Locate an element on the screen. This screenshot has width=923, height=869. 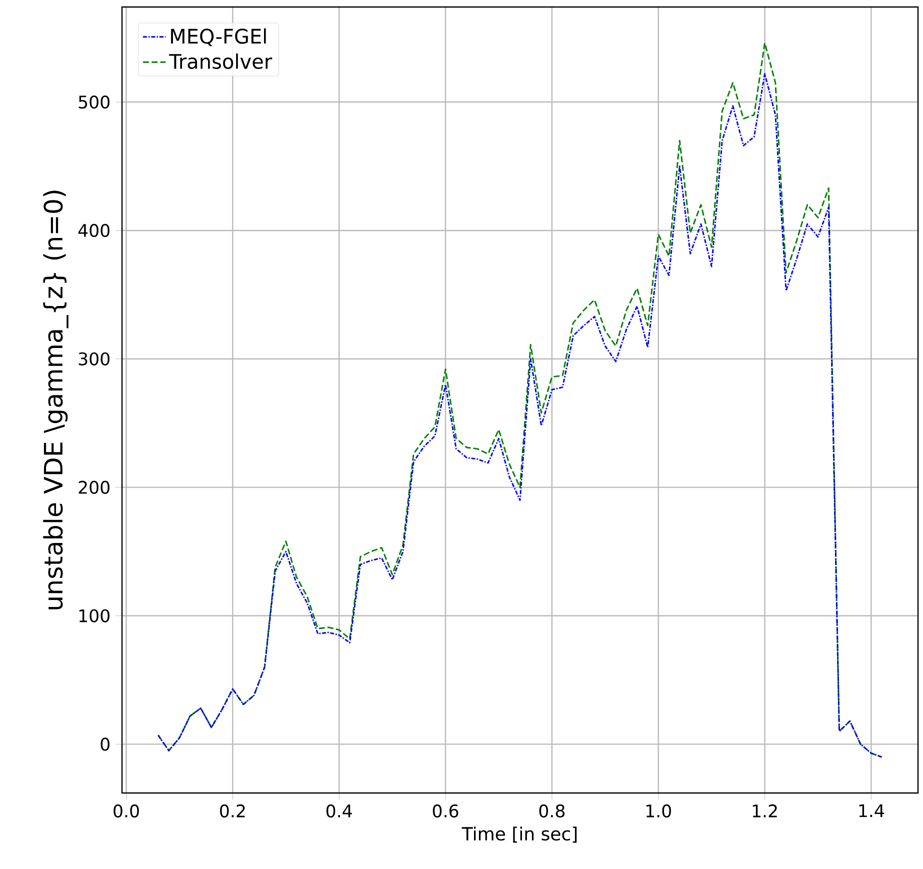
x-tick-label: 0.6 is located at coordinates (445, 811).